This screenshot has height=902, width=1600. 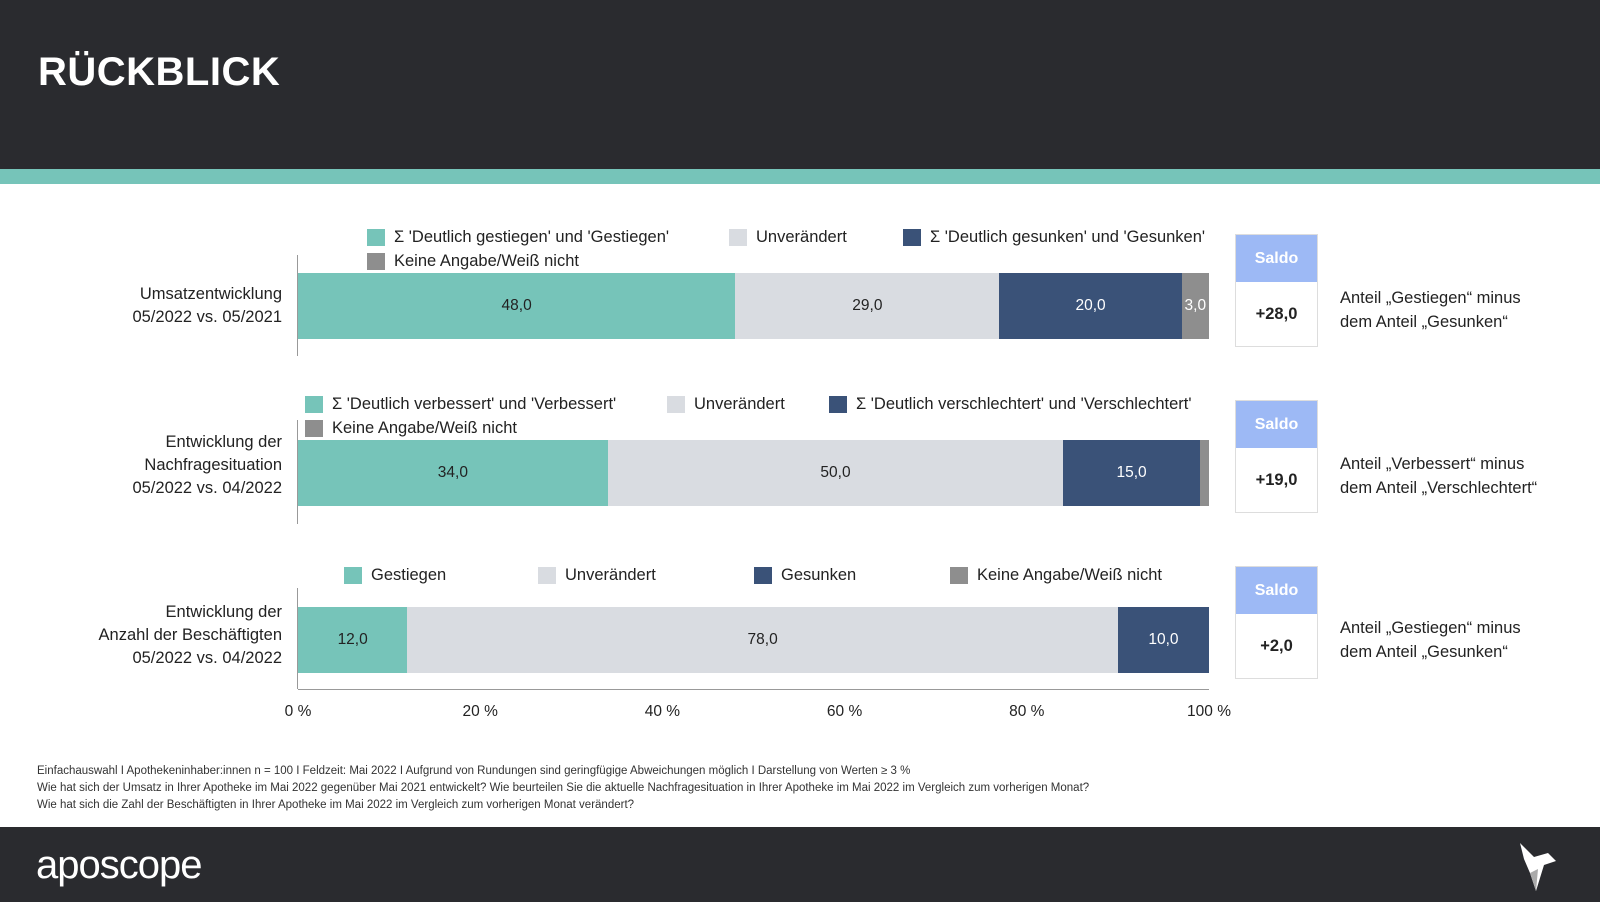 I want to click on x-tick-label: 100 %, so click(x=1209, y=711).